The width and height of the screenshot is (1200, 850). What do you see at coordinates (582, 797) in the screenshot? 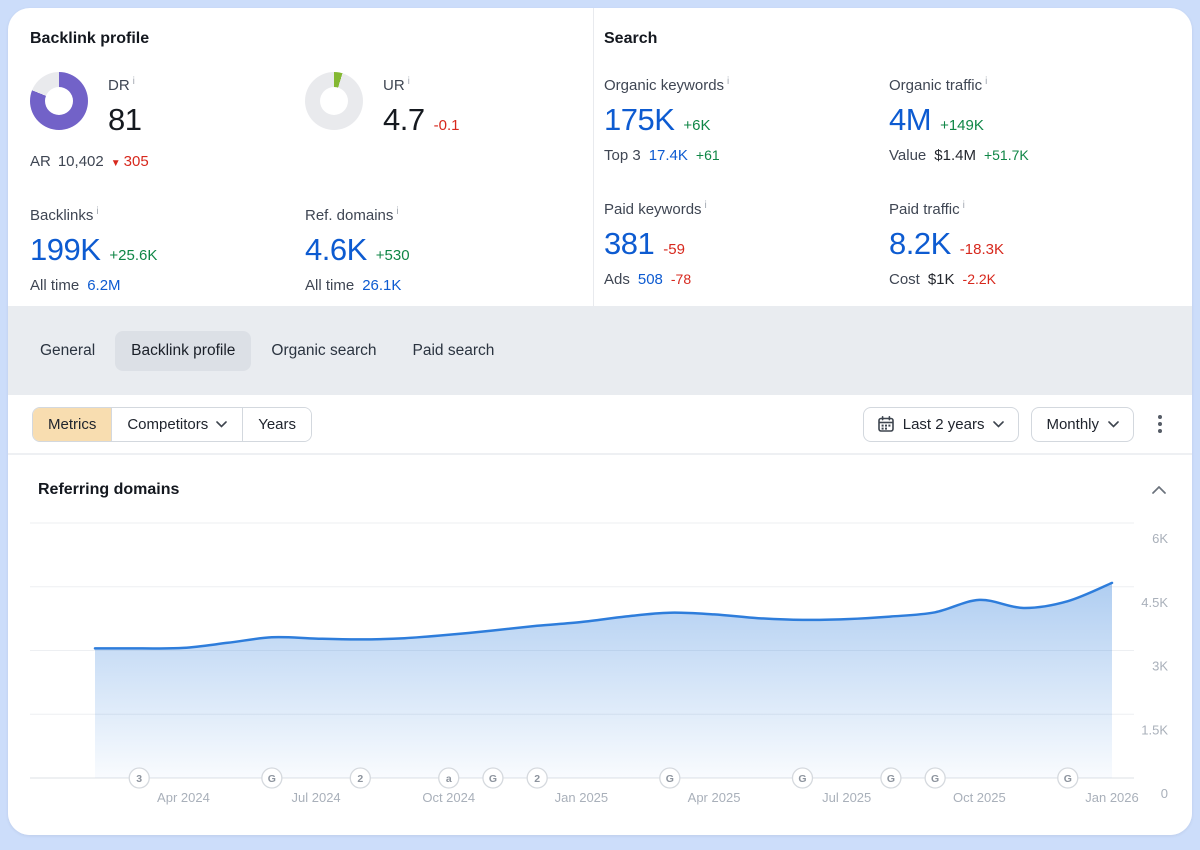
I see `svg-text: Jan 2025` at bounding box center [582, 797].